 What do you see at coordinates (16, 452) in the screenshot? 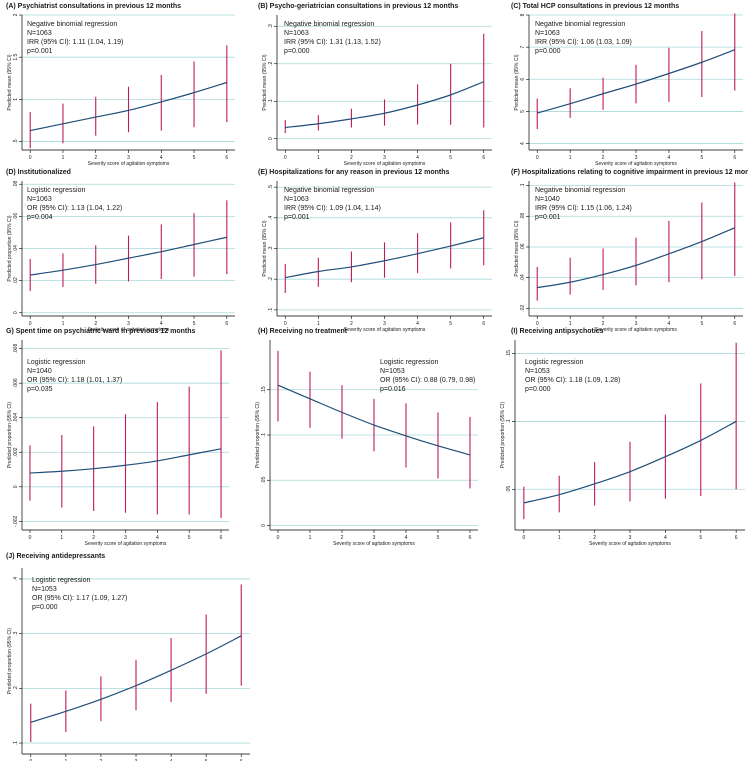
I see `y-tick-label: .002` at bounding box center [16, 452].